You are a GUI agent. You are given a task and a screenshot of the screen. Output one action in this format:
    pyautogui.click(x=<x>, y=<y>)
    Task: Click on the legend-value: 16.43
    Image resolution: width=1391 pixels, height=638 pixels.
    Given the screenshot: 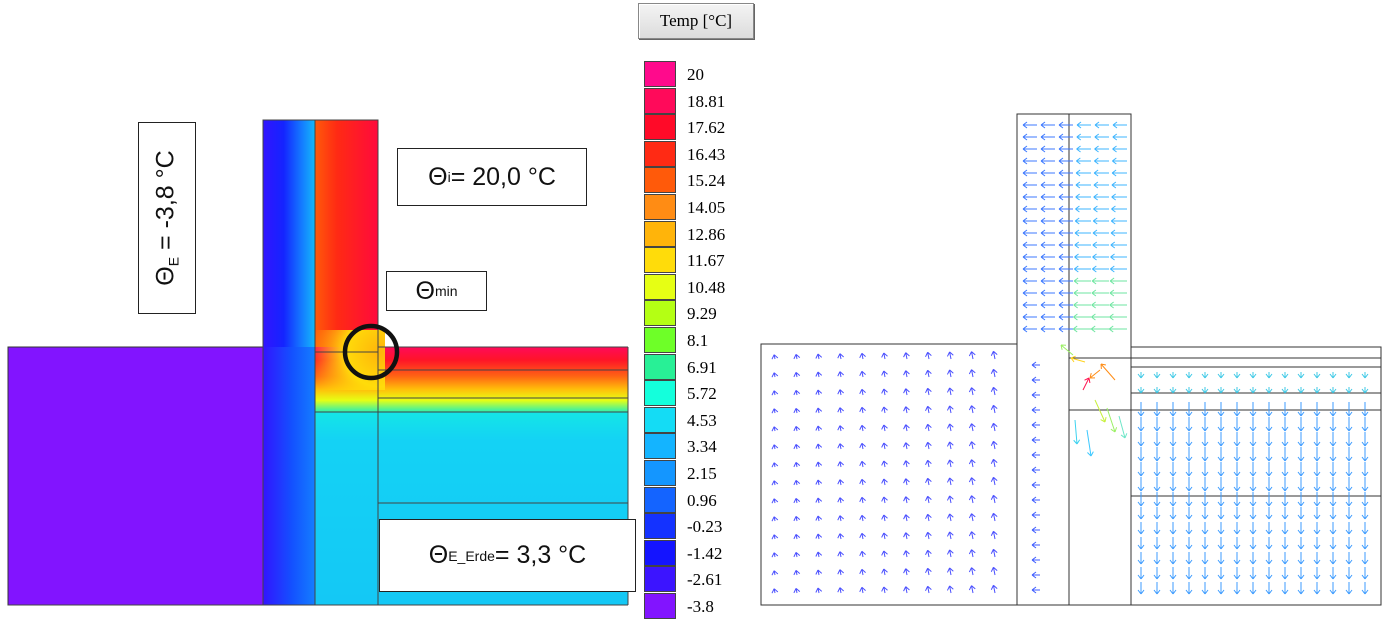 What is the action you would take?
    pyautogui.click(x=706, y=154)
    